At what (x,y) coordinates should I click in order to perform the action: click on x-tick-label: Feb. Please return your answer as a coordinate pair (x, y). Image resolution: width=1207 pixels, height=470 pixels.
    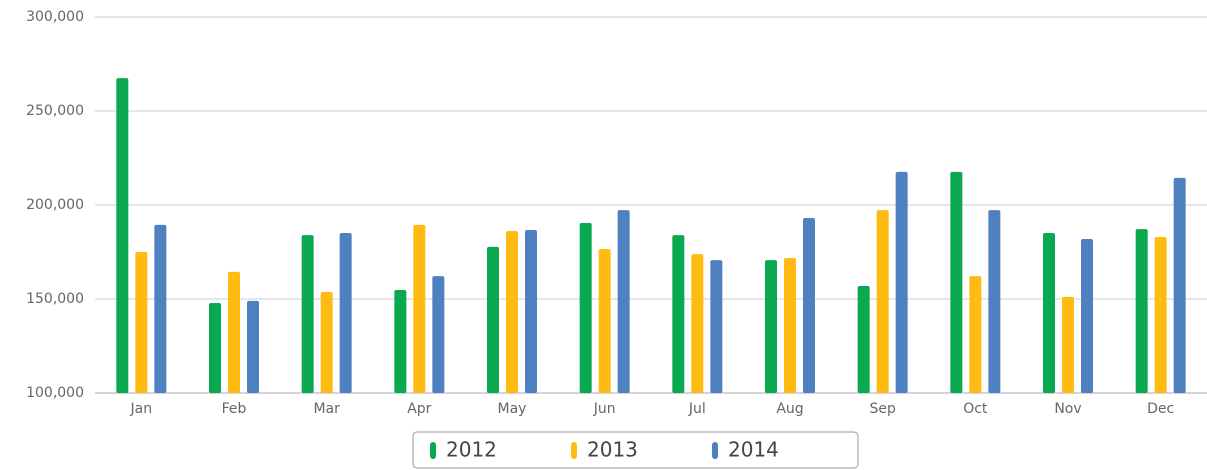
    Looking at the image, I should click on (234, 409).